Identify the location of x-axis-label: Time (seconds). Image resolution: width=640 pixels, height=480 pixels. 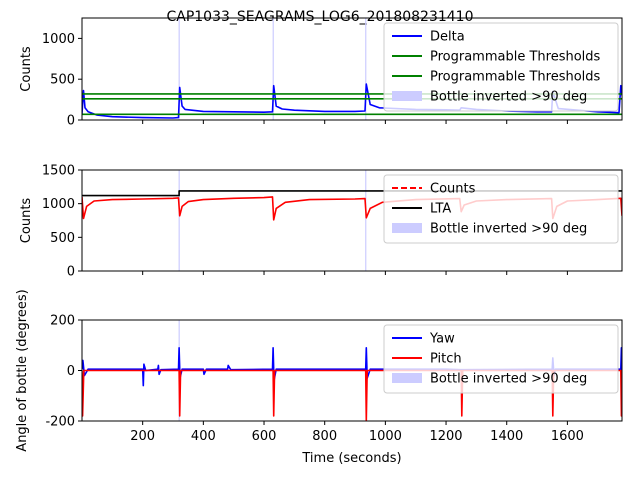
(351, 458).